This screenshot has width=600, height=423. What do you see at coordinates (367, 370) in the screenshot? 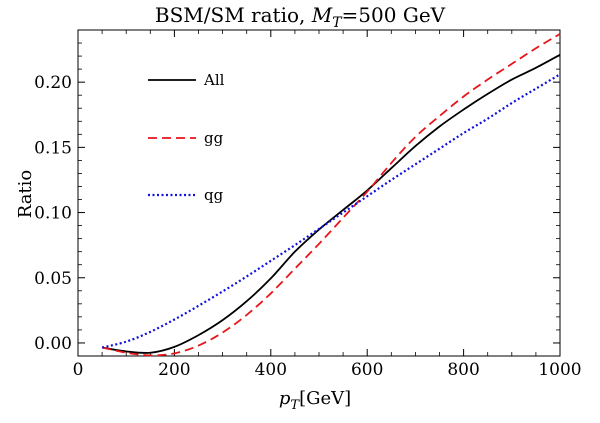
I see `x-tick-label: 600` at bounding box center [367, 370].